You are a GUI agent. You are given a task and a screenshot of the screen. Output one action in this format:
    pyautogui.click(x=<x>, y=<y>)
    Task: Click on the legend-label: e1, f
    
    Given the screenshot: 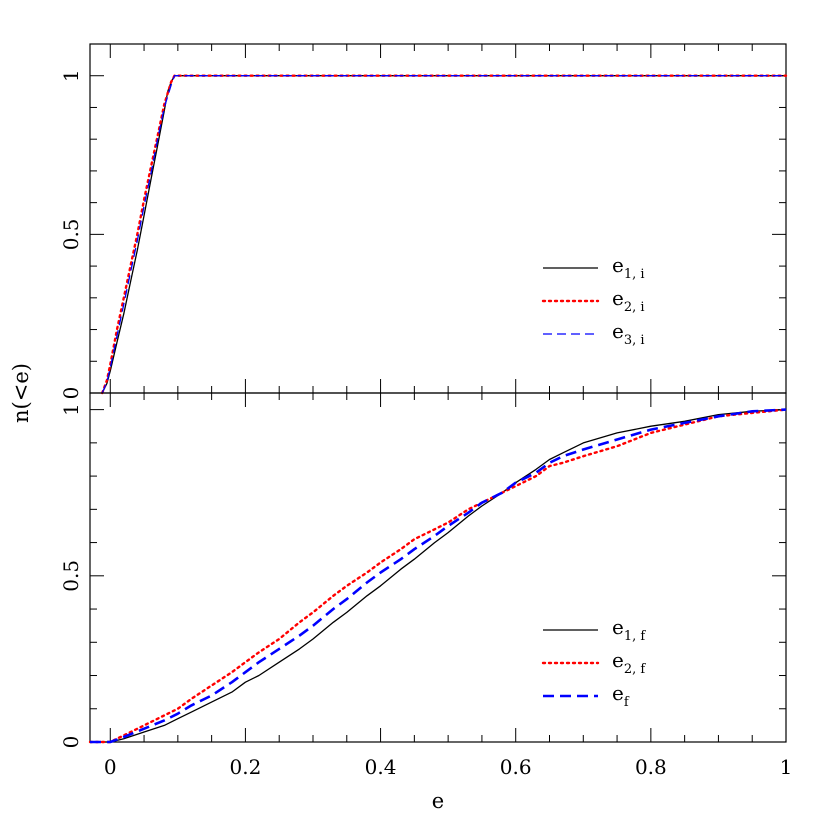 What is the action you would take?
    pyautogui.click(x=629, y=629)
    